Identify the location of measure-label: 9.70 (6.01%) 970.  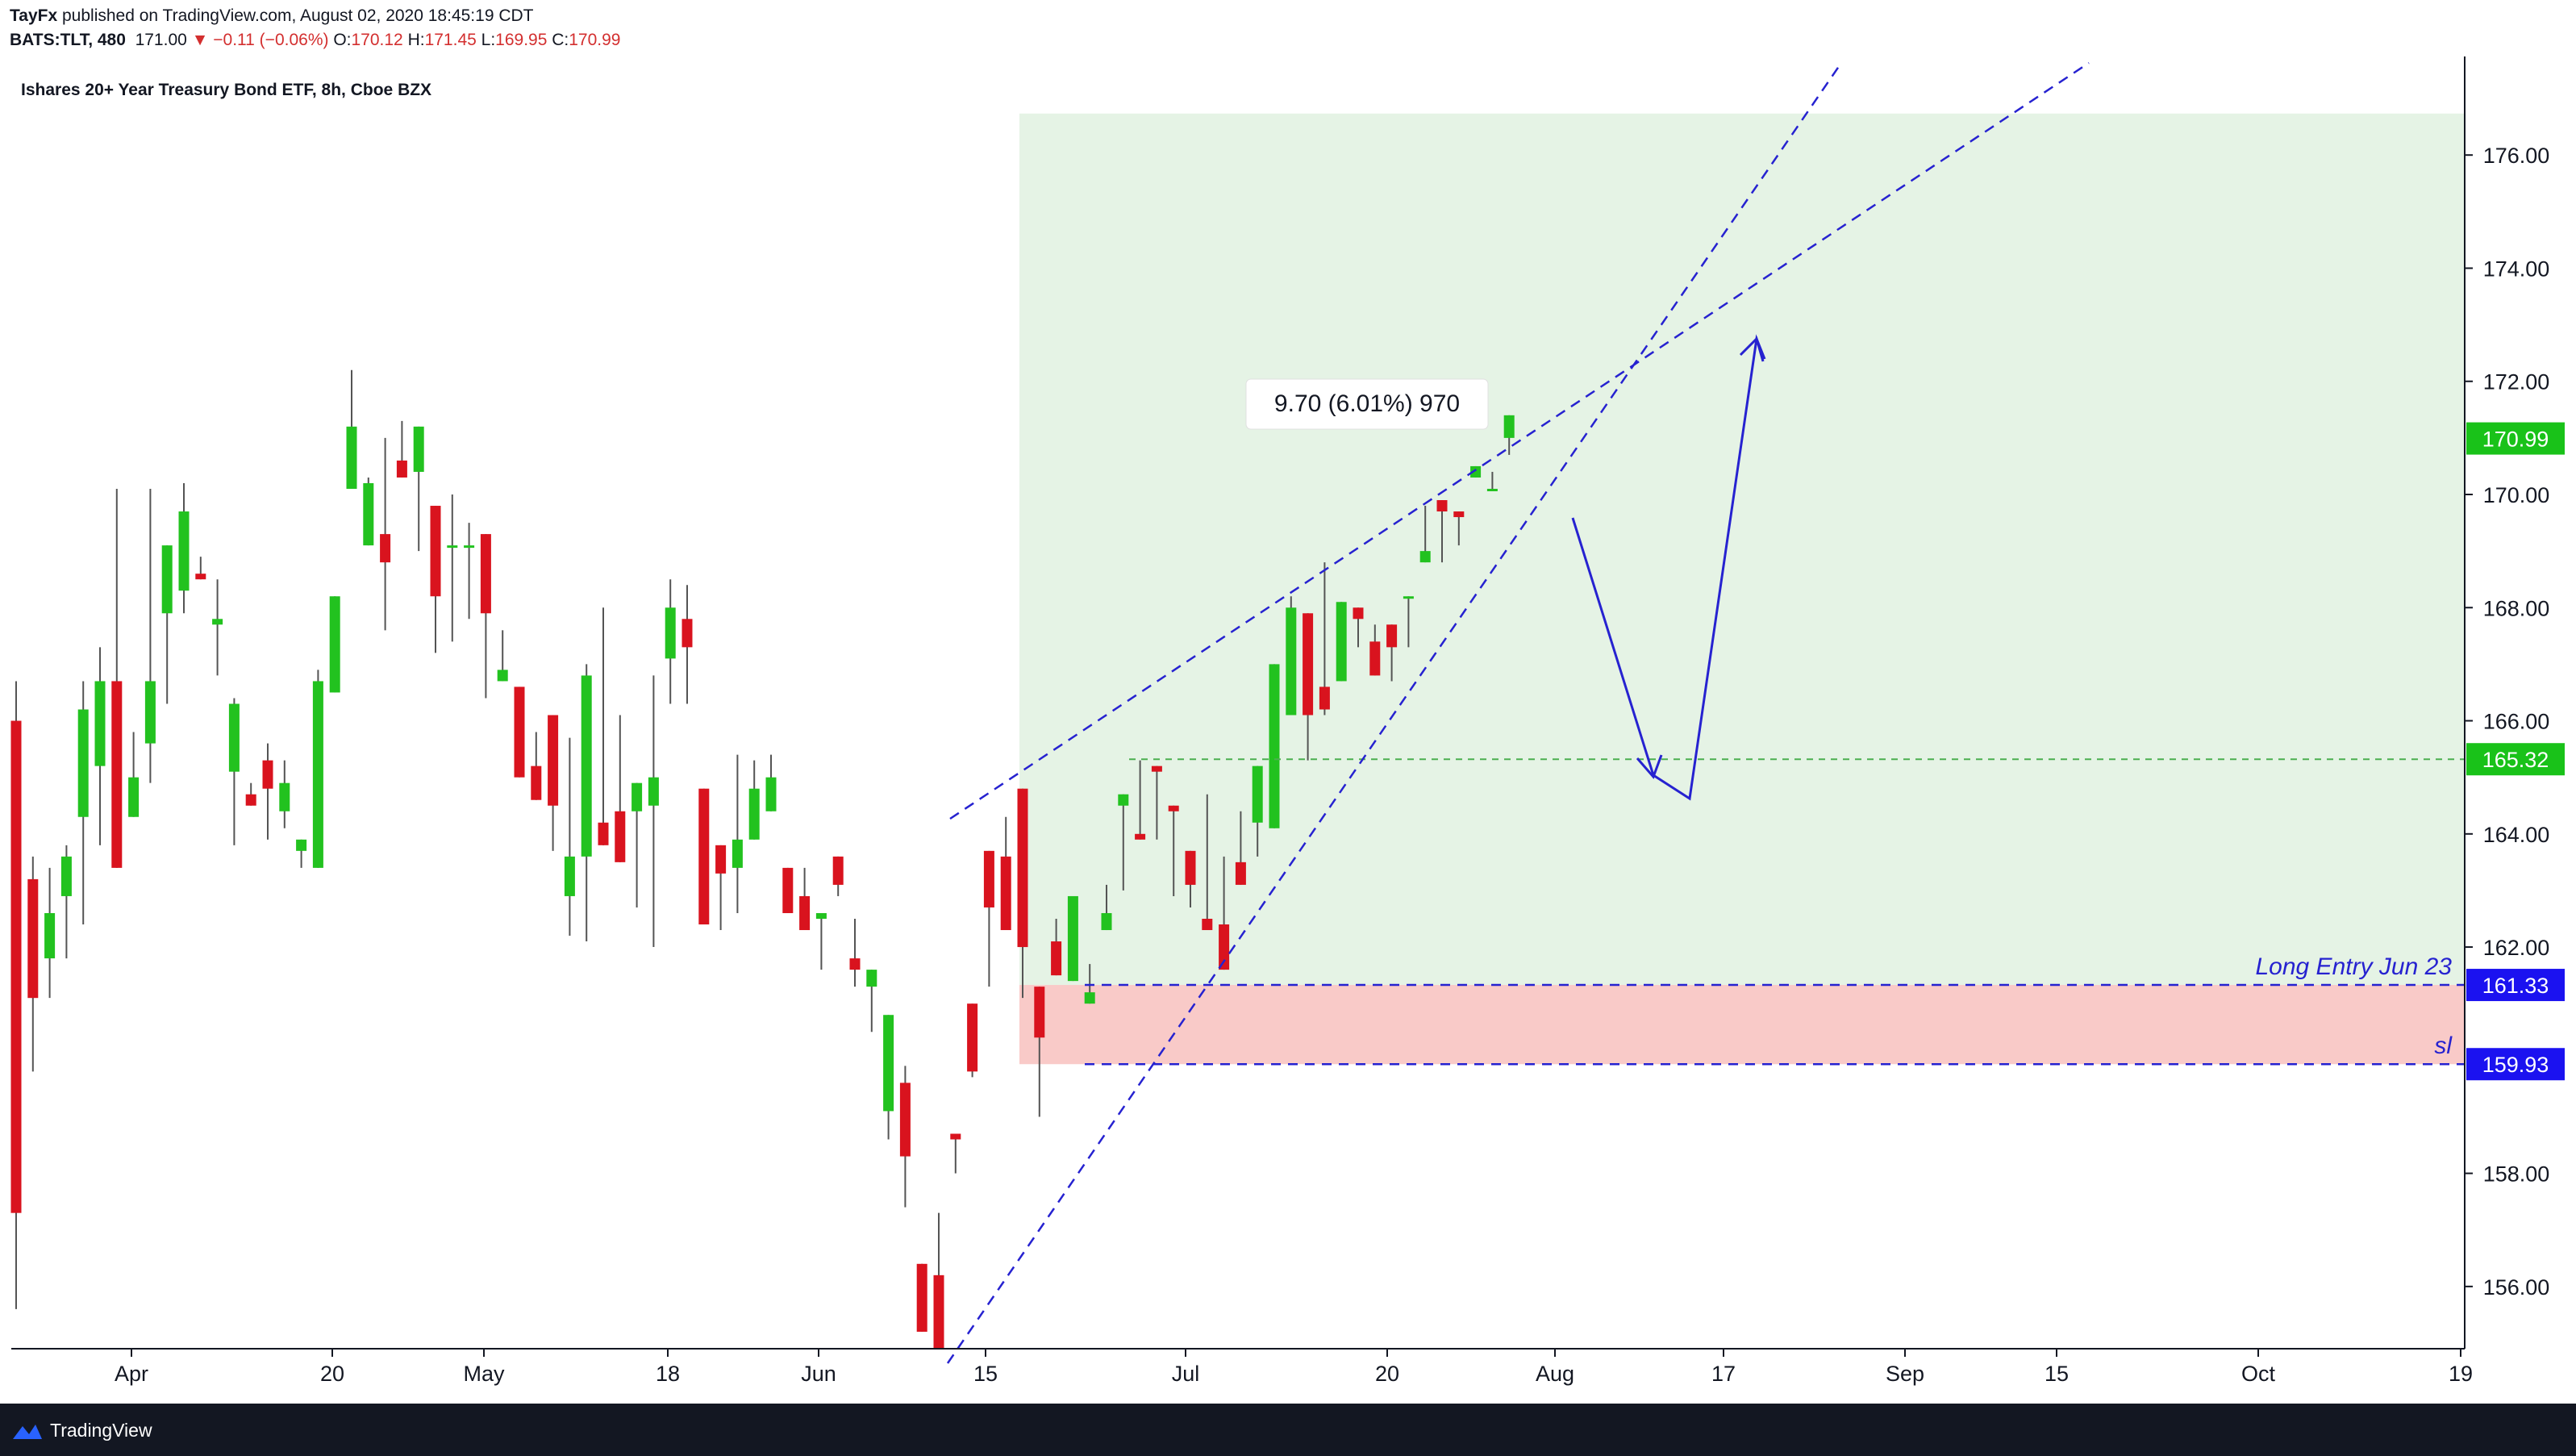
(1367, 404).